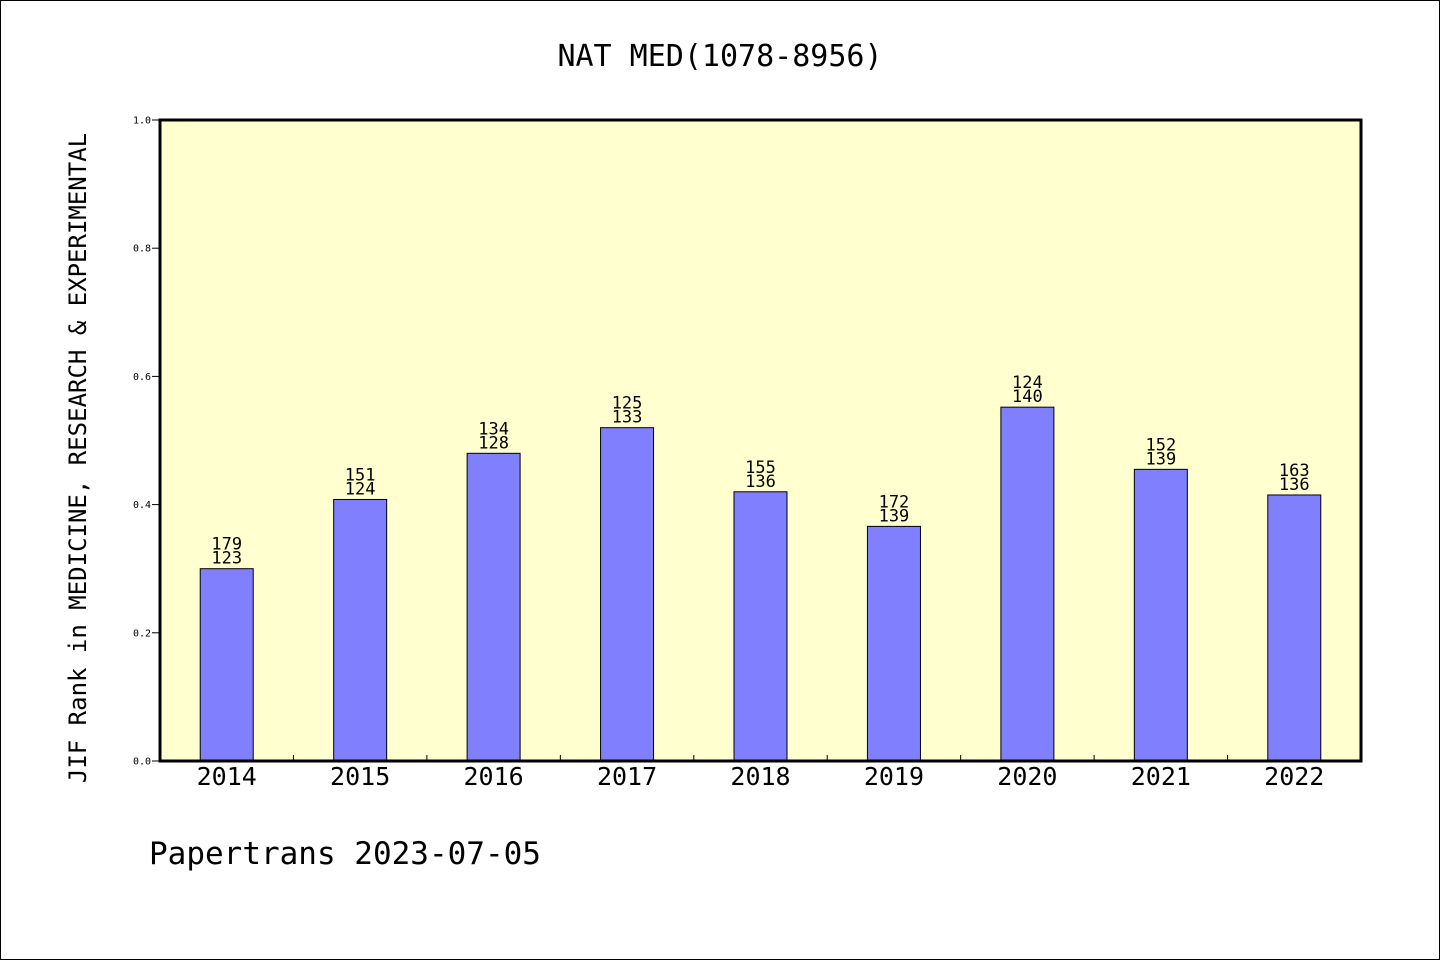  I want to click on bar-label-top: 151, so click(360, 475).